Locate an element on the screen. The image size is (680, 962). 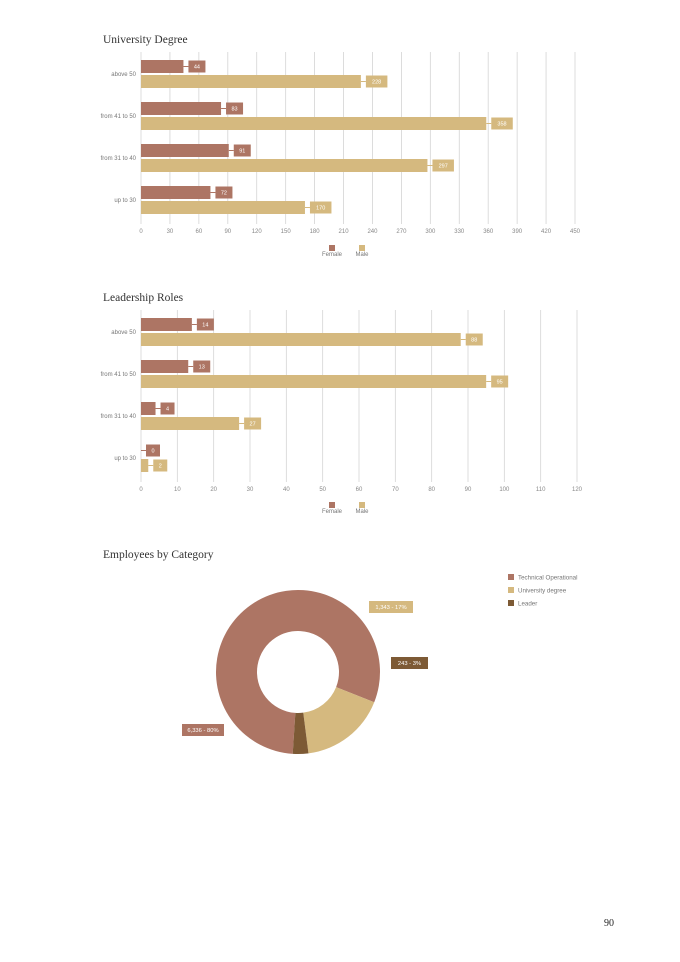
chart1-tick-label: 210 is located at coordinates (344, 232).